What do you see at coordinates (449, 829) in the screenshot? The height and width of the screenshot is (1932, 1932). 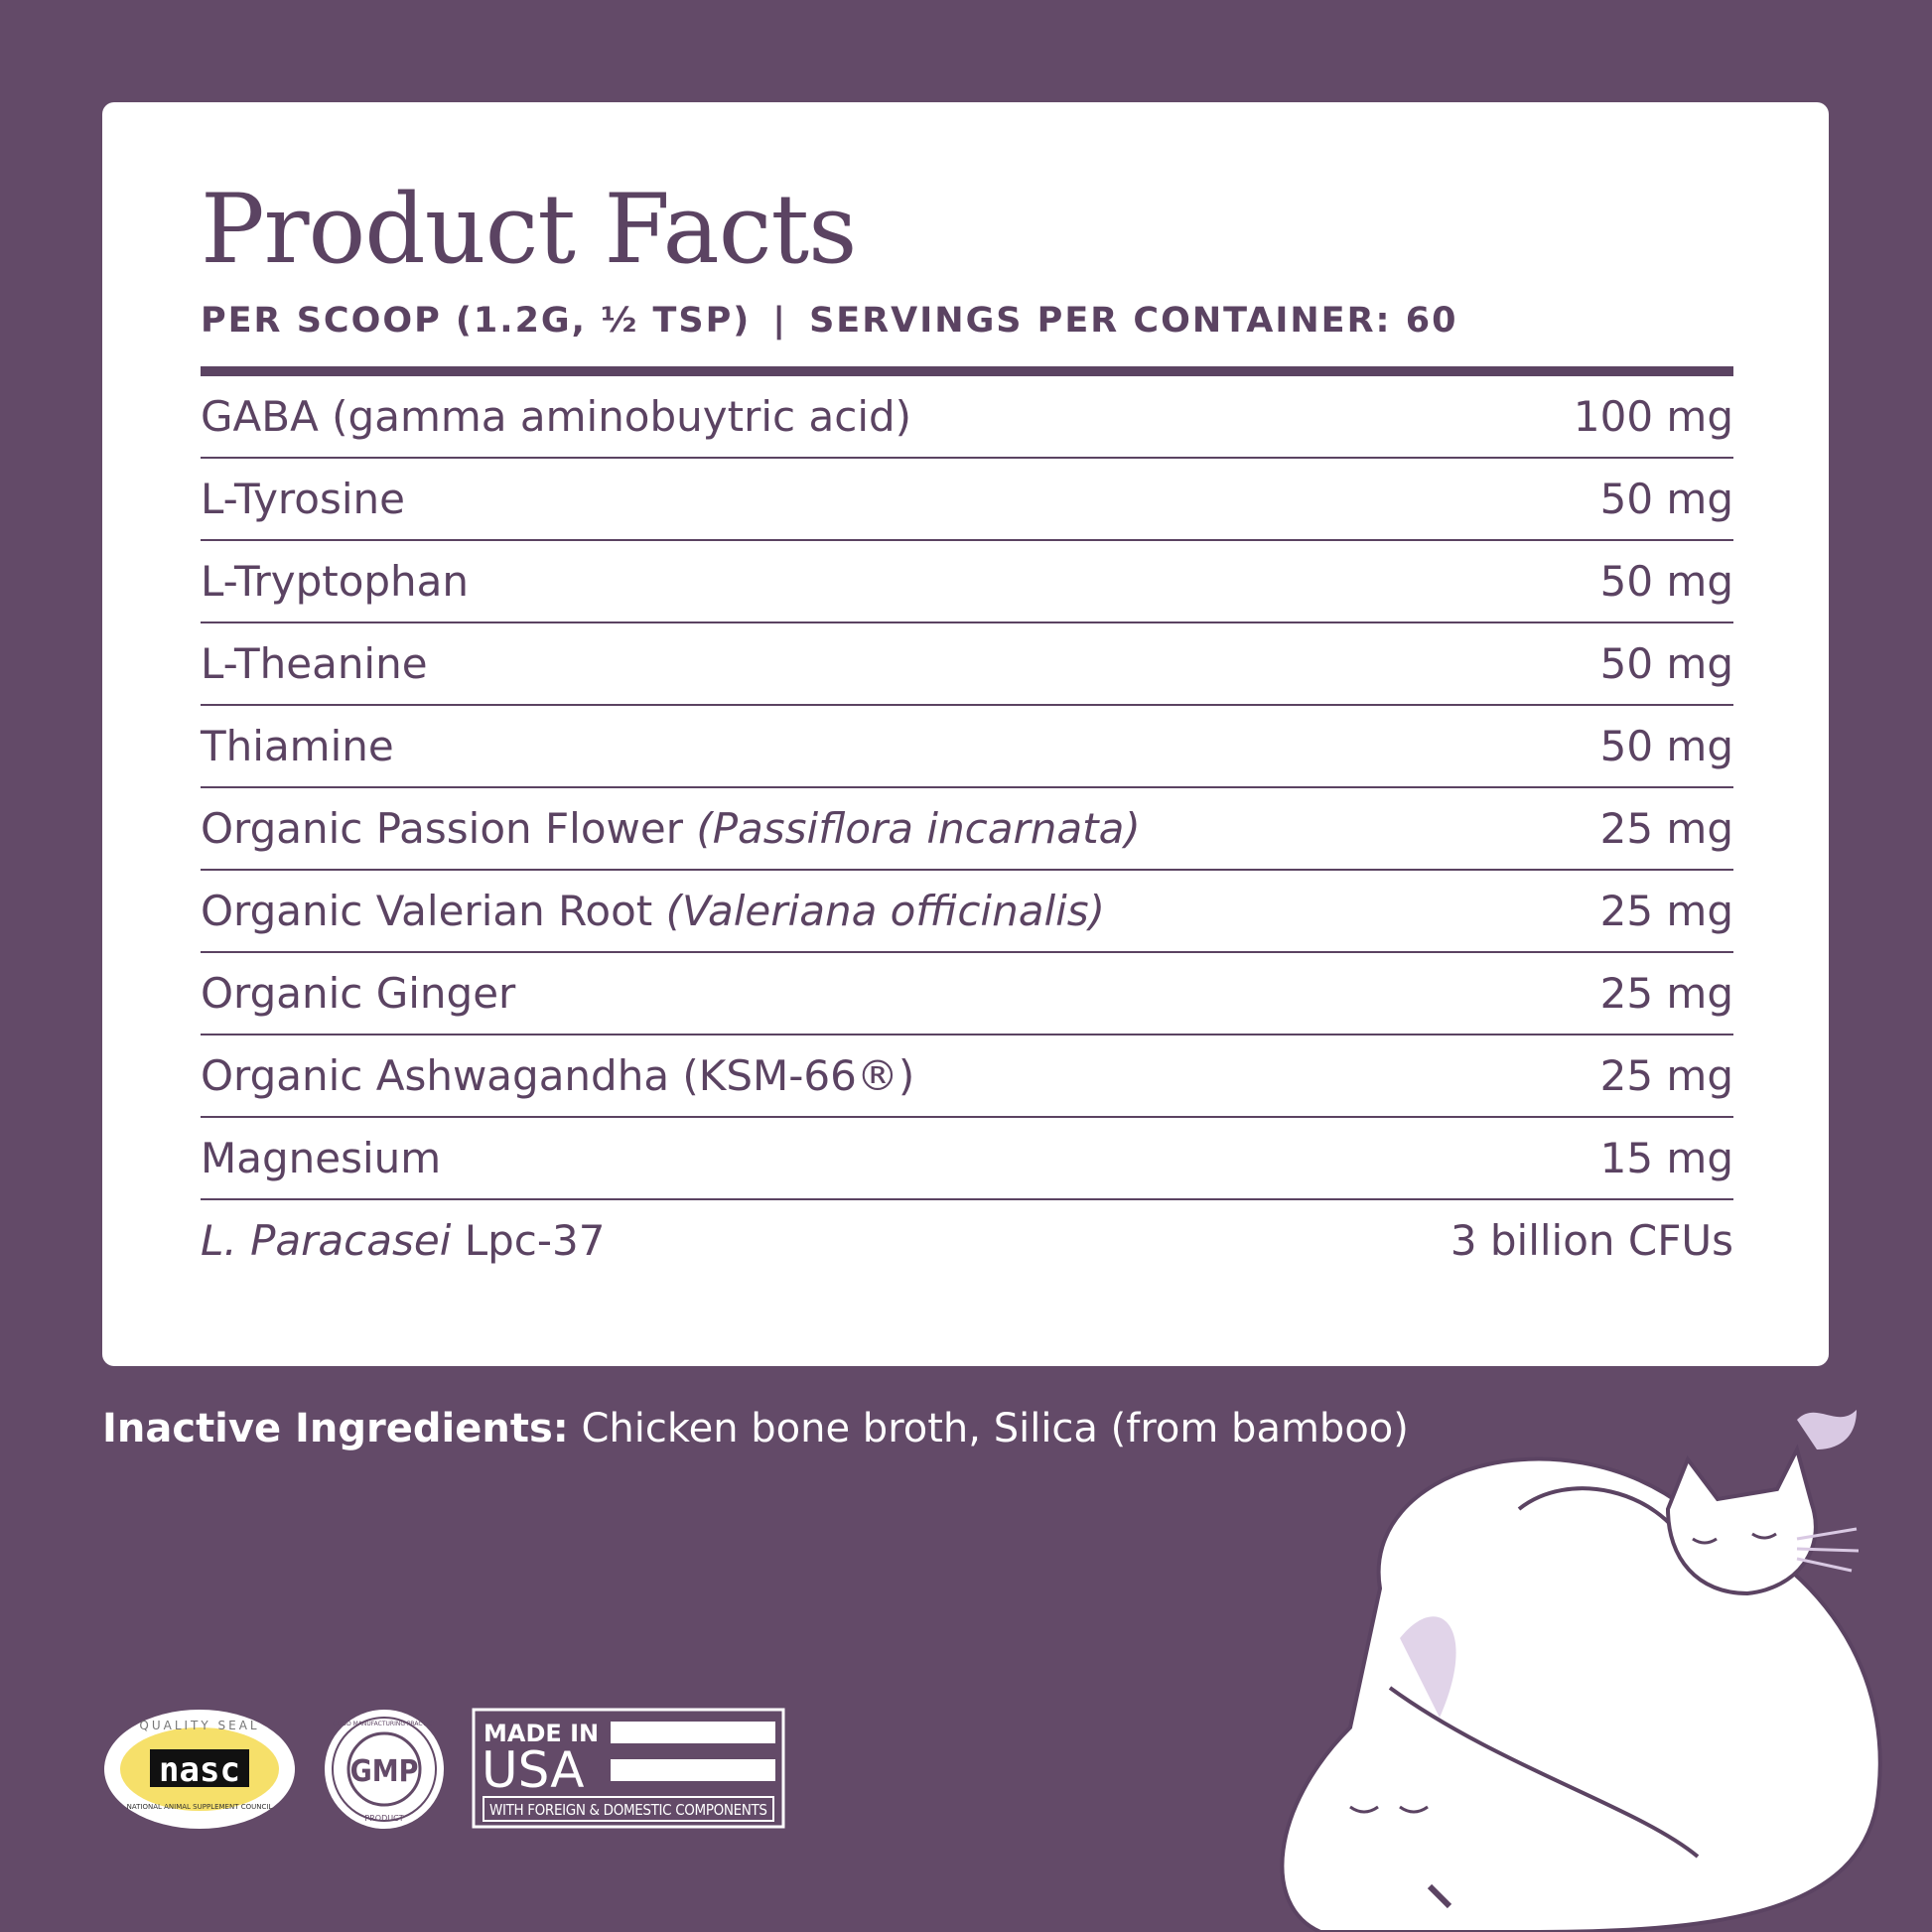 I see `ingredient-name-text: Organic Passion Flower` at bounding box center [449, 829].